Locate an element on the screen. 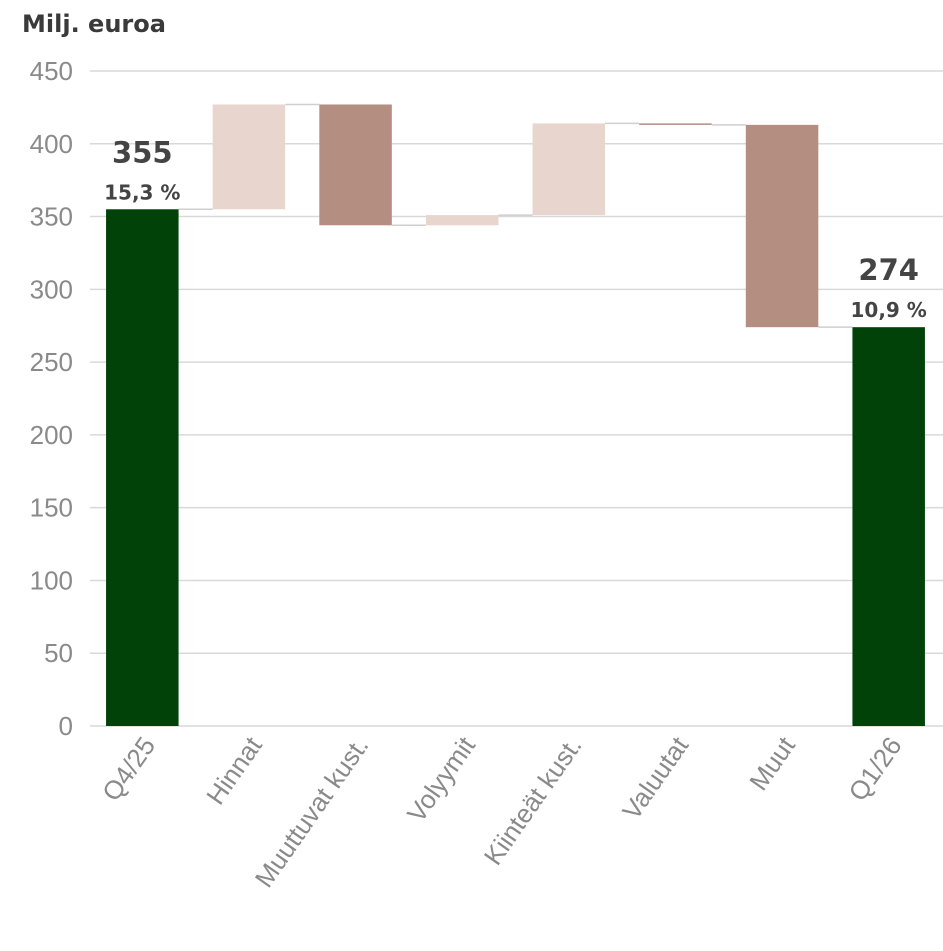 The image size is (943, 951). y-tick-label: 350 is located at coordinates (51, 217).